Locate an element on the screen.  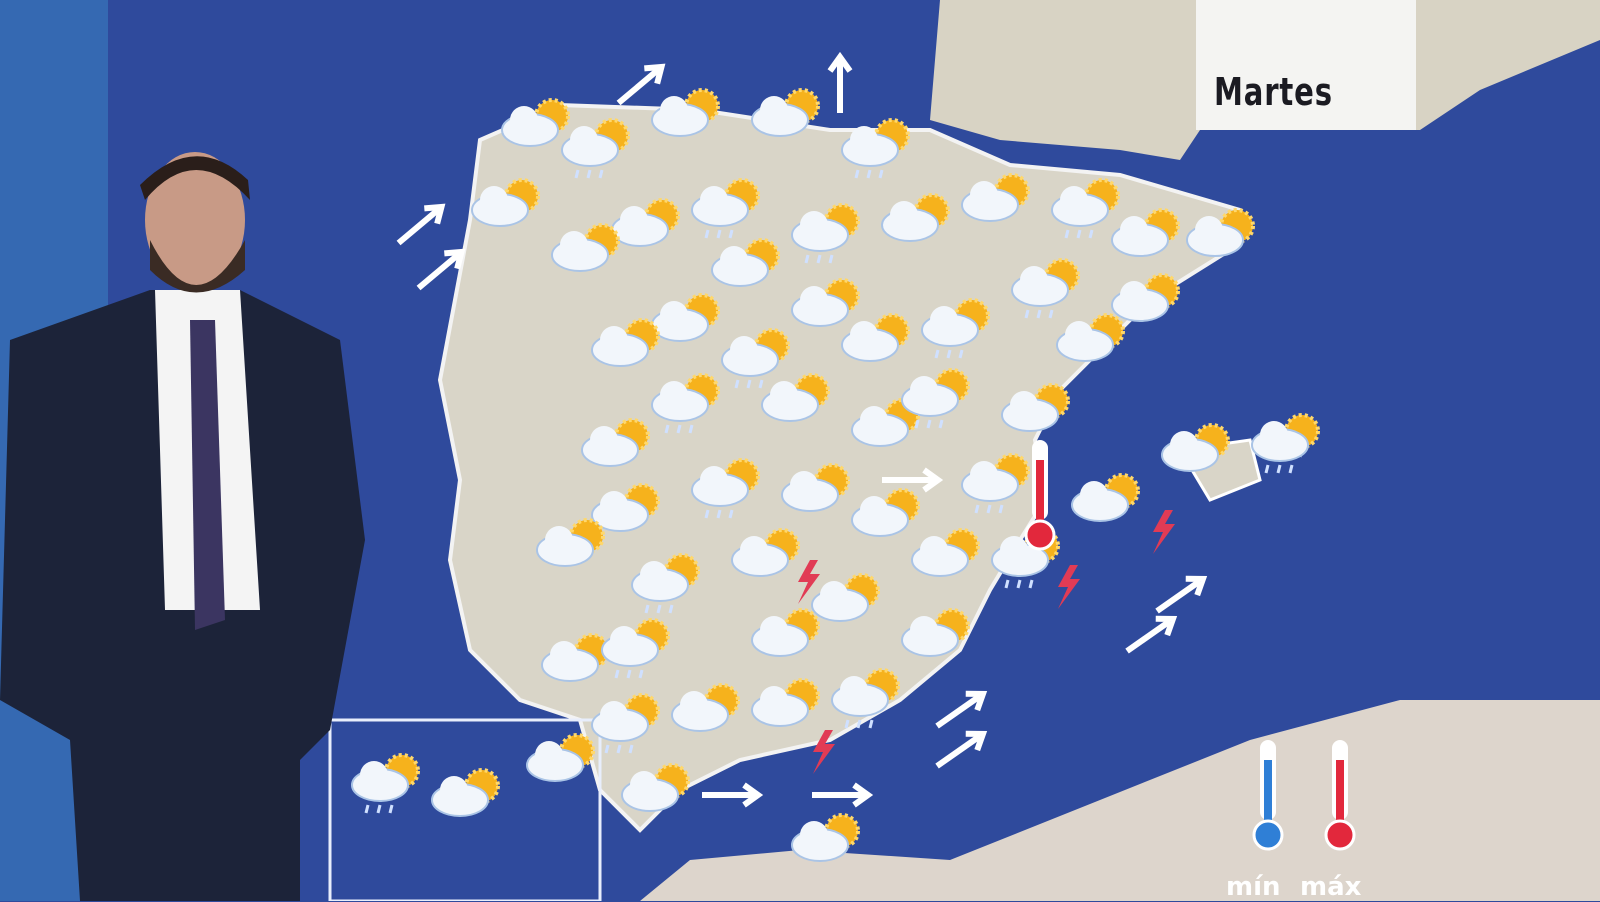
day-label: Martes is located at coordinates (1273, 92).